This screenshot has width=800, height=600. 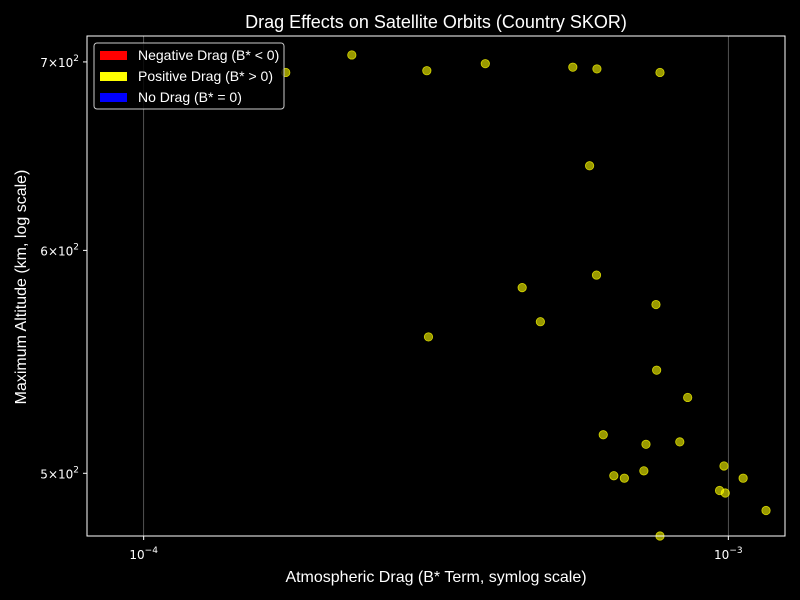 I want to click on x-tick-exponent: −4, so click(x=152, y=551).